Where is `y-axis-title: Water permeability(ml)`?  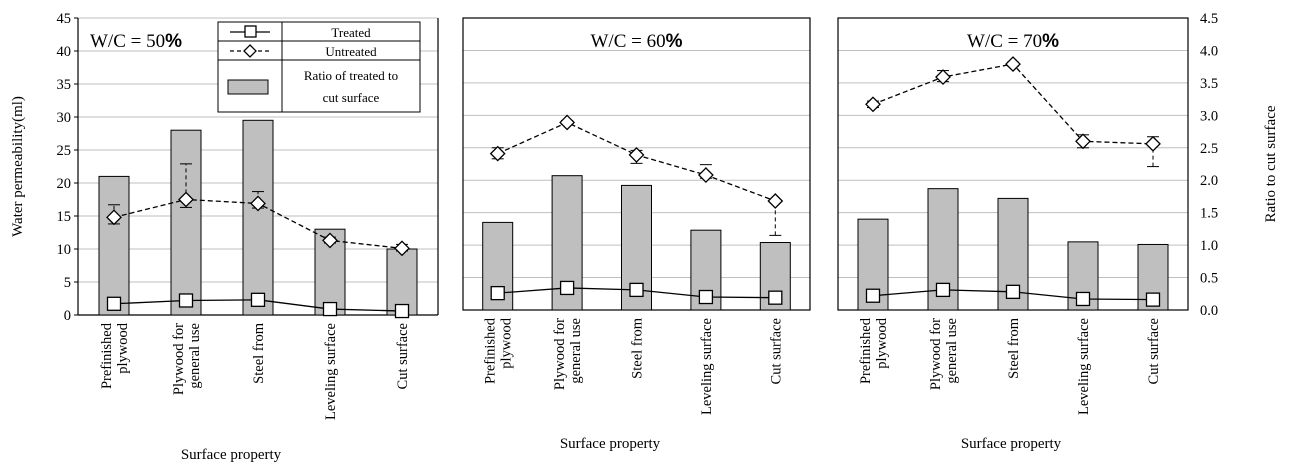
y-axis-title: Water permeability(ml) is located at coordinates (18, 166).